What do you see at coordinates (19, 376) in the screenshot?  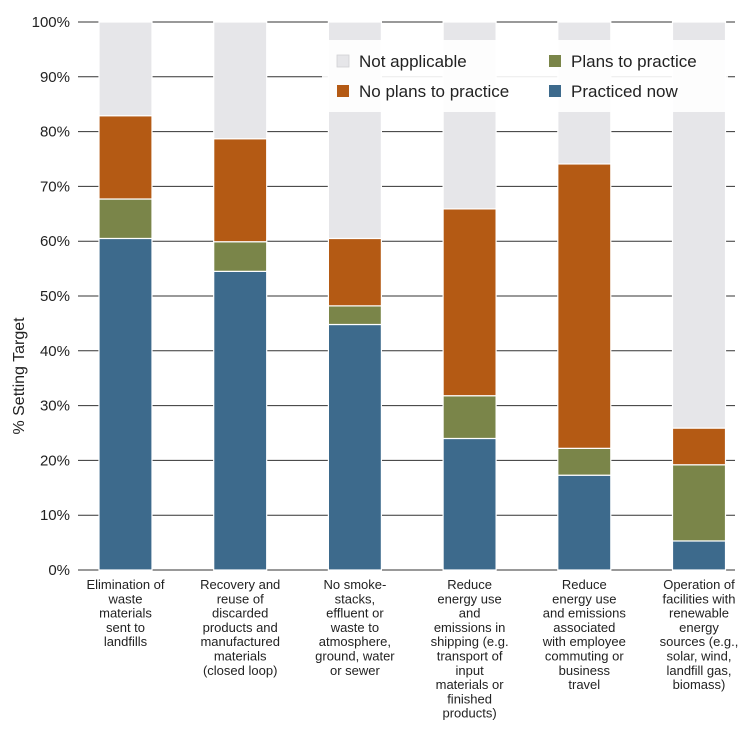 I see `y-axis-label: % Setting Target` at bounding box center [19, 376].